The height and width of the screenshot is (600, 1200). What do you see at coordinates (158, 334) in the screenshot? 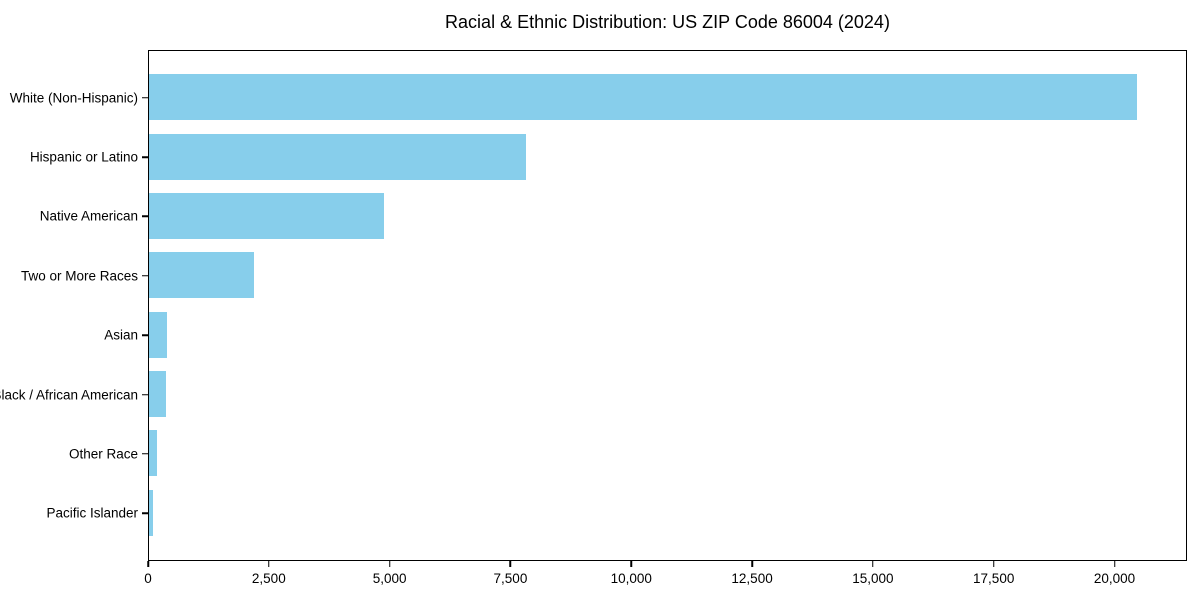
I see `bar-asian` at bounding box center [158, 334].